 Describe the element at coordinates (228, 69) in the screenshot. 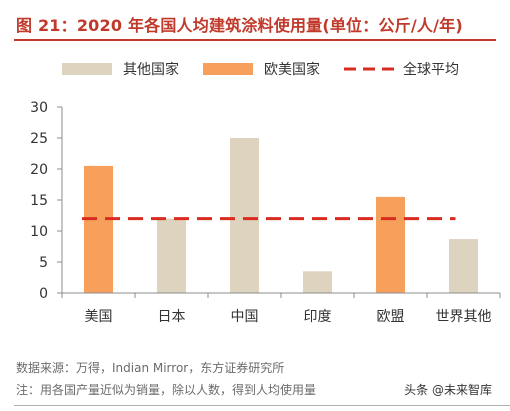

I see `legend-western-swatch` at that location.